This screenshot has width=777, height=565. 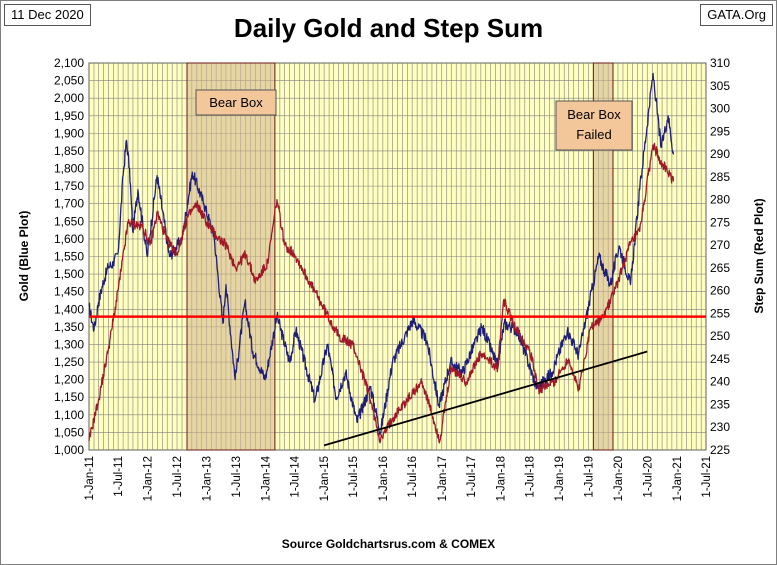 What do you see at coordinates (69, 221) in the screenshot?
I see `y-left-tick-label: 1,650` at bounding box center [69, 221].